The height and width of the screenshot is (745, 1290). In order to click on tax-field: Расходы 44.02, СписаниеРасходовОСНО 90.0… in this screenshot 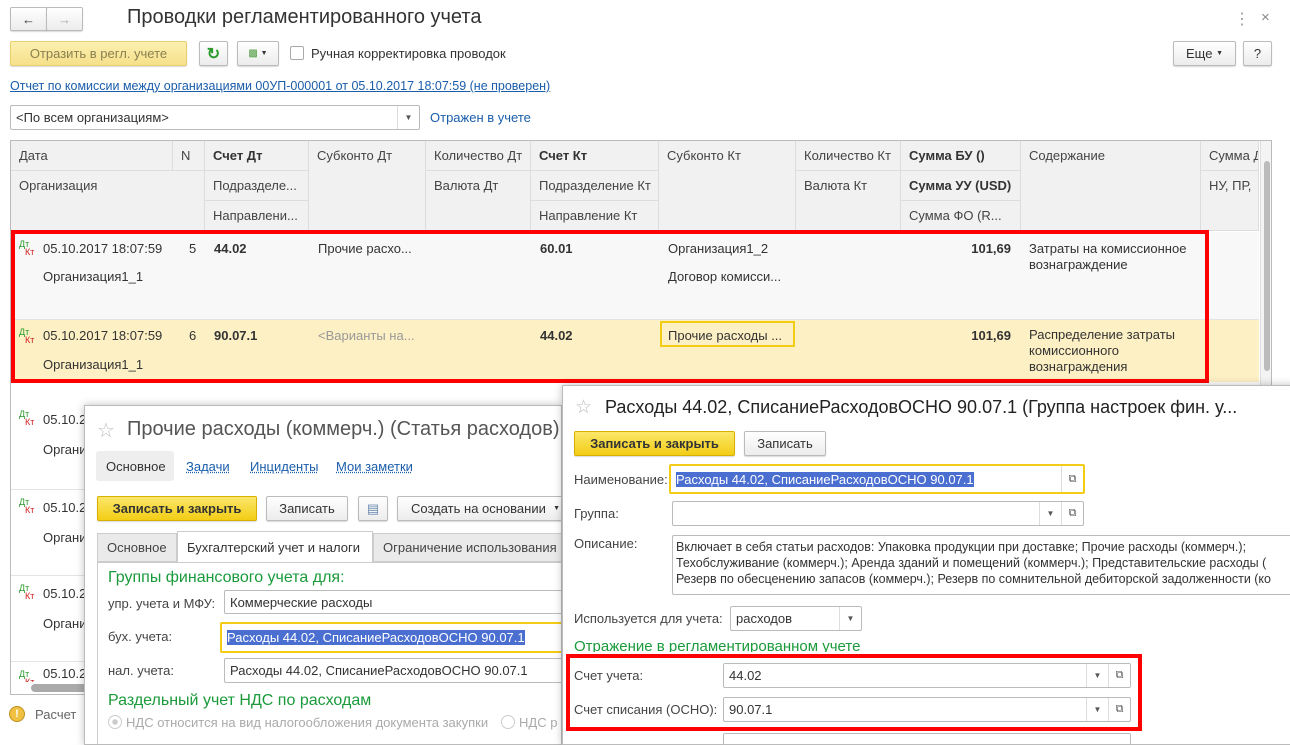, I will do `click(392, 670)`.